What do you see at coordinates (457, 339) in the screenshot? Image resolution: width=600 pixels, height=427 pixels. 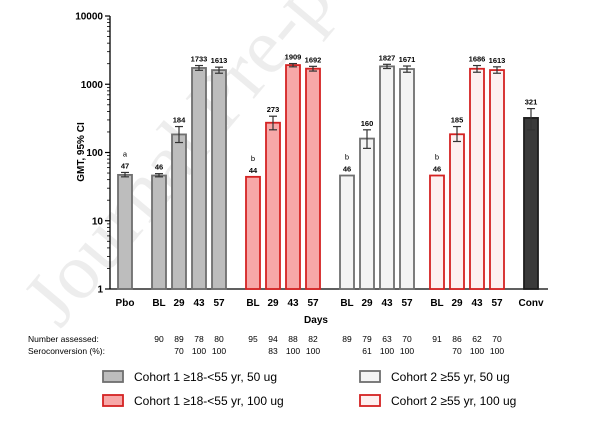 I see `table-cell: 86` at bounding box center [457, 339].